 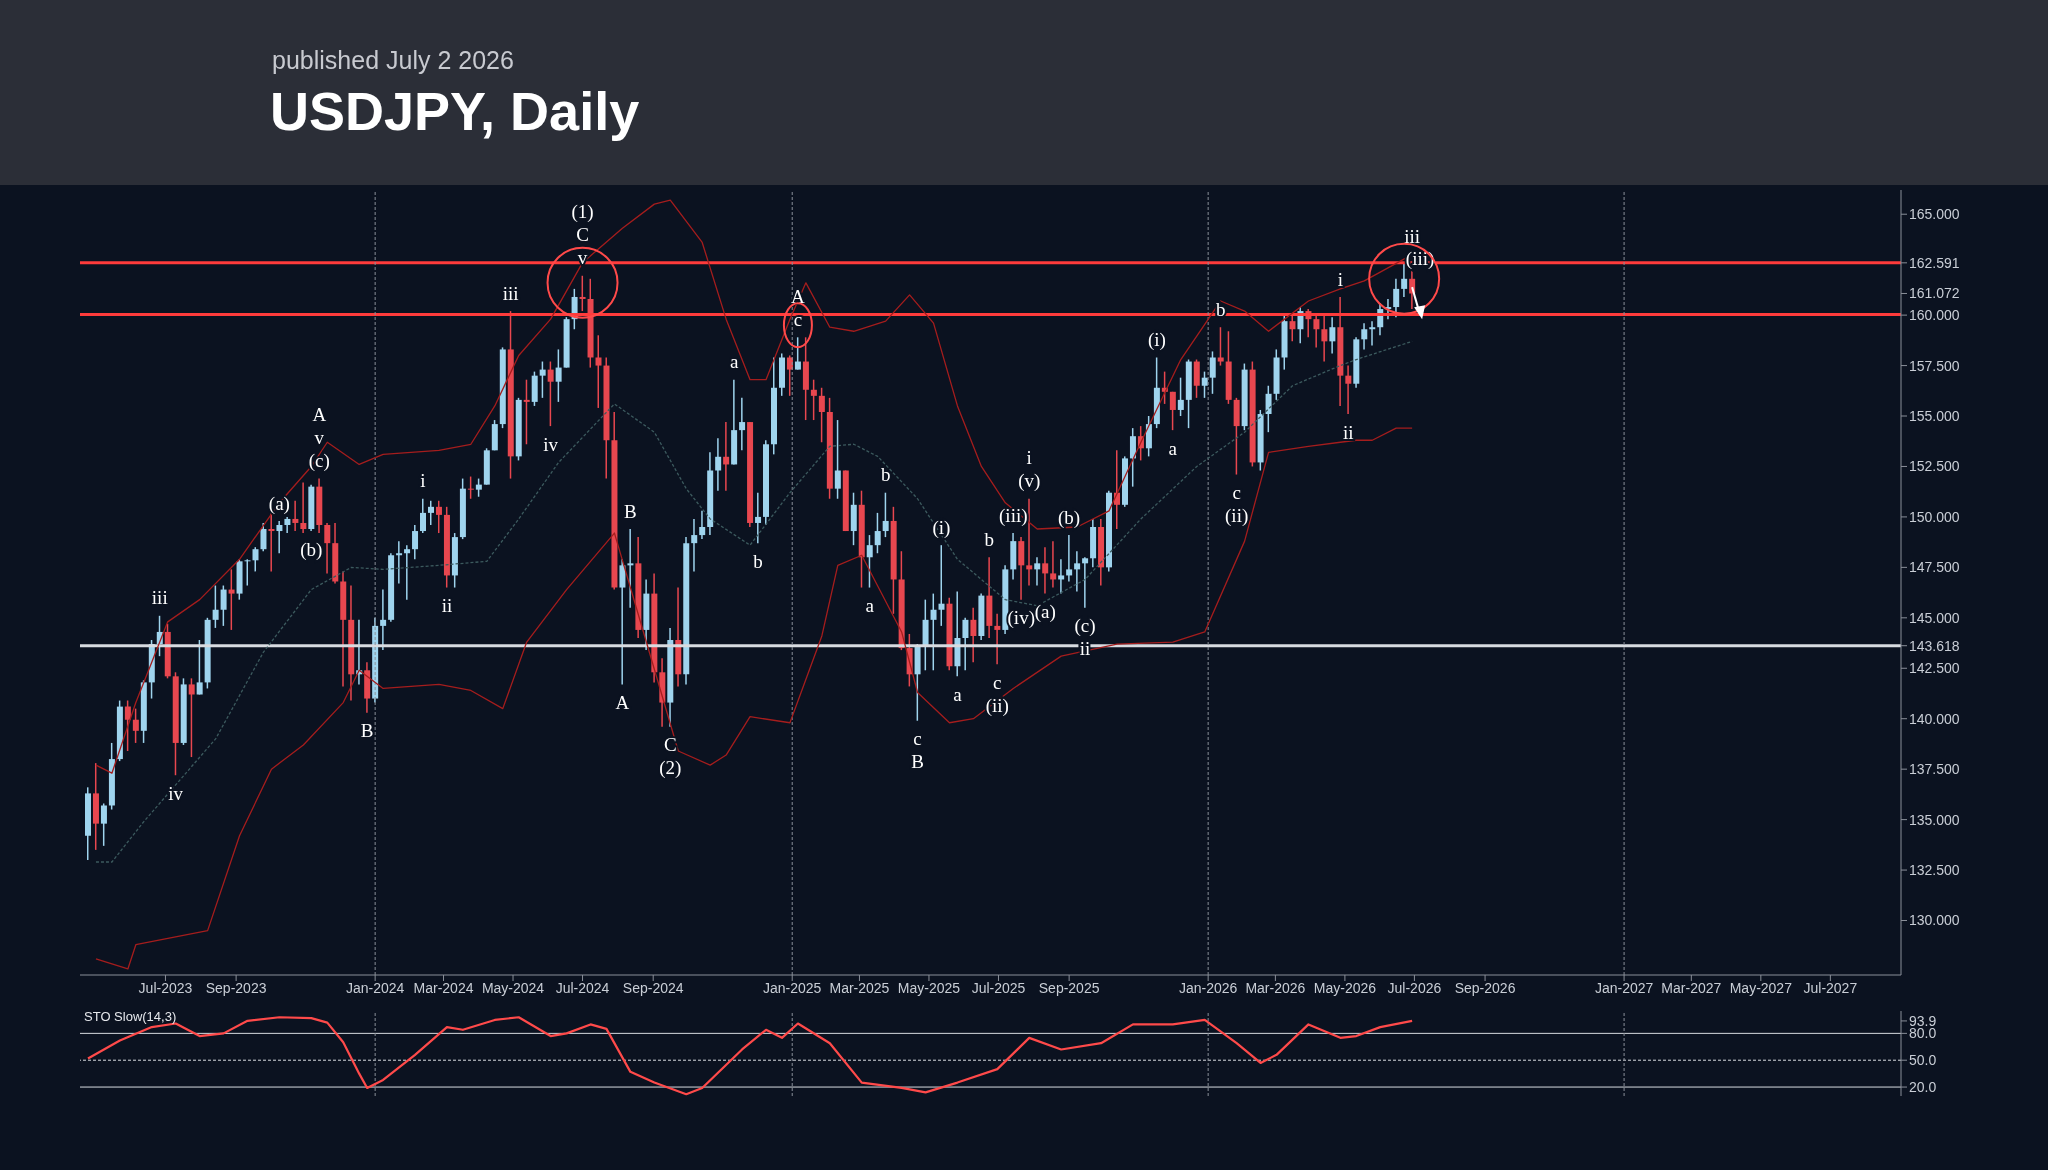 What do you see at coordinates (929, 987) in the screenshot?
I see `x-tick-label: May-2025` at bounding box center [929, 987].